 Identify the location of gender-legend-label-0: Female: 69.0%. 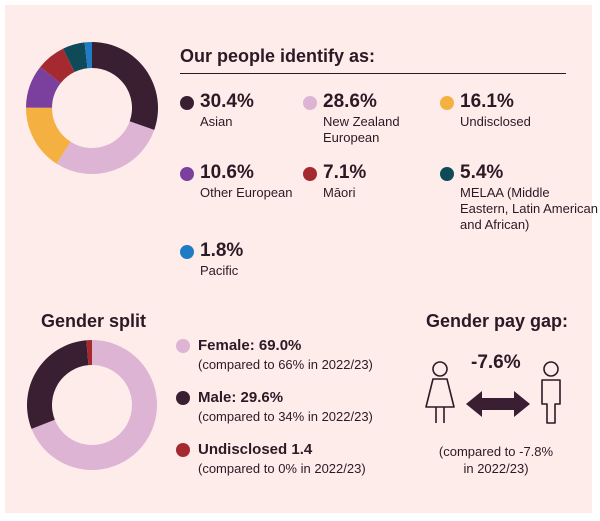
(250, 345).